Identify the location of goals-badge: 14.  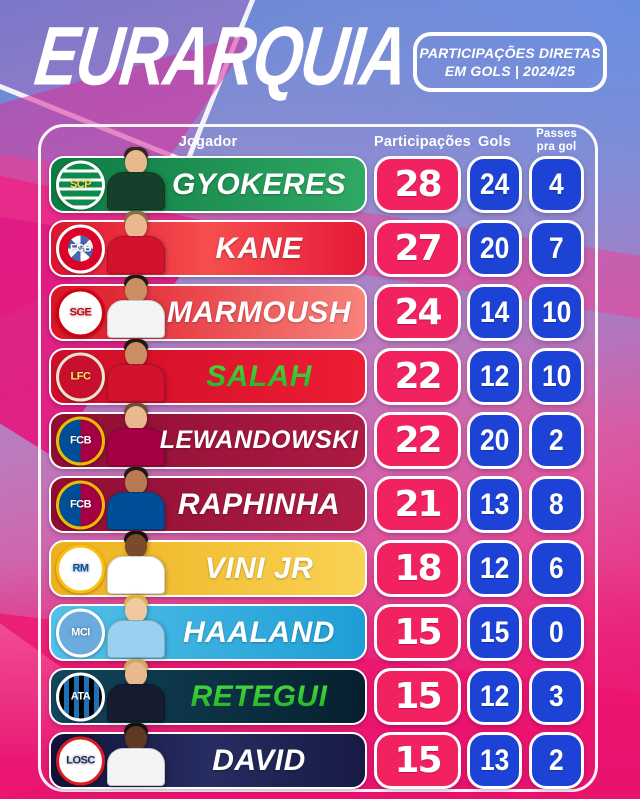
(494, 312).